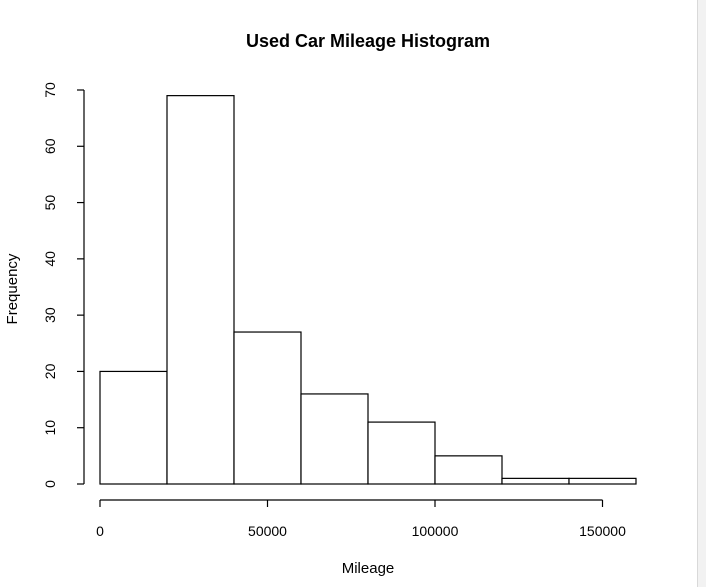 Image resolution: width=706 pixels, height=587 pixels. I want to click on x-axis: 0 50000 100000 150000, so click(361, 519).